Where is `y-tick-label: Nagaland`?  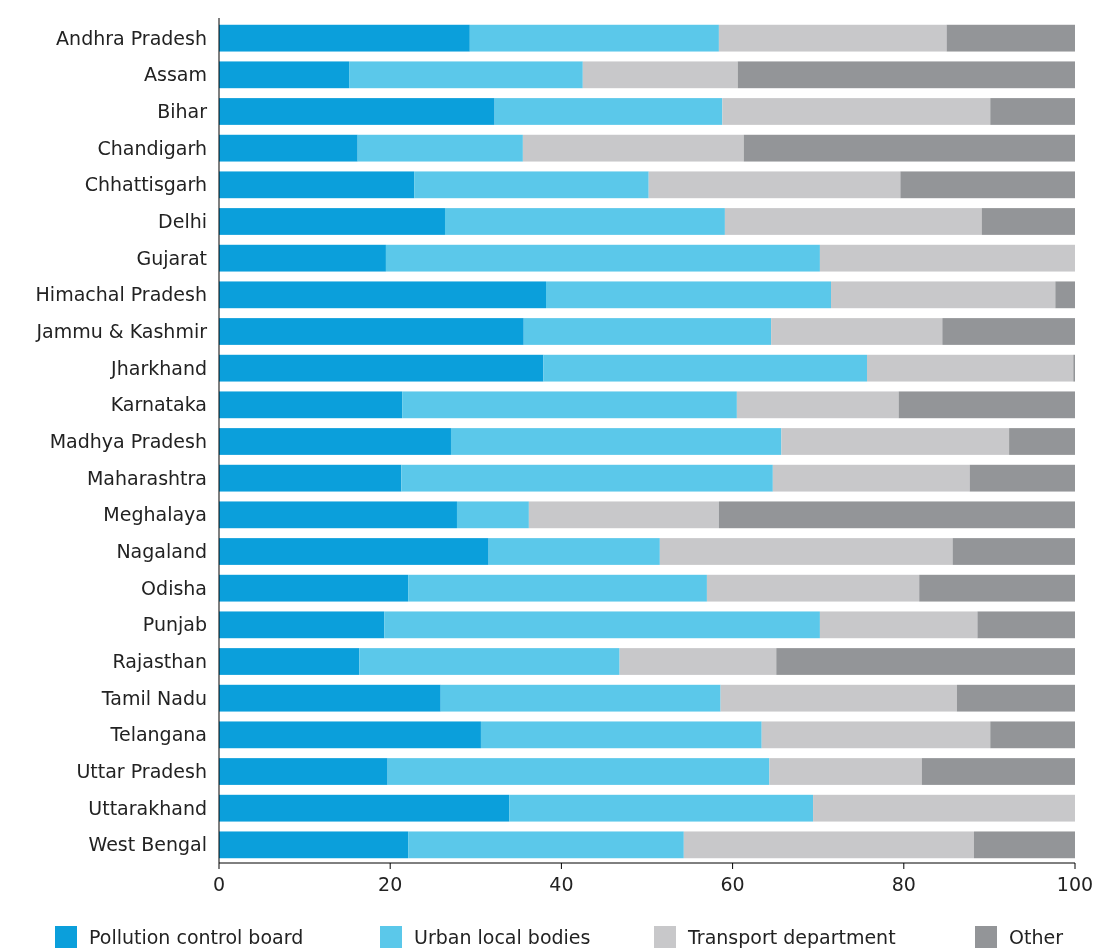
y-tick-label: Nagaland is located at coordinates (161, 551).